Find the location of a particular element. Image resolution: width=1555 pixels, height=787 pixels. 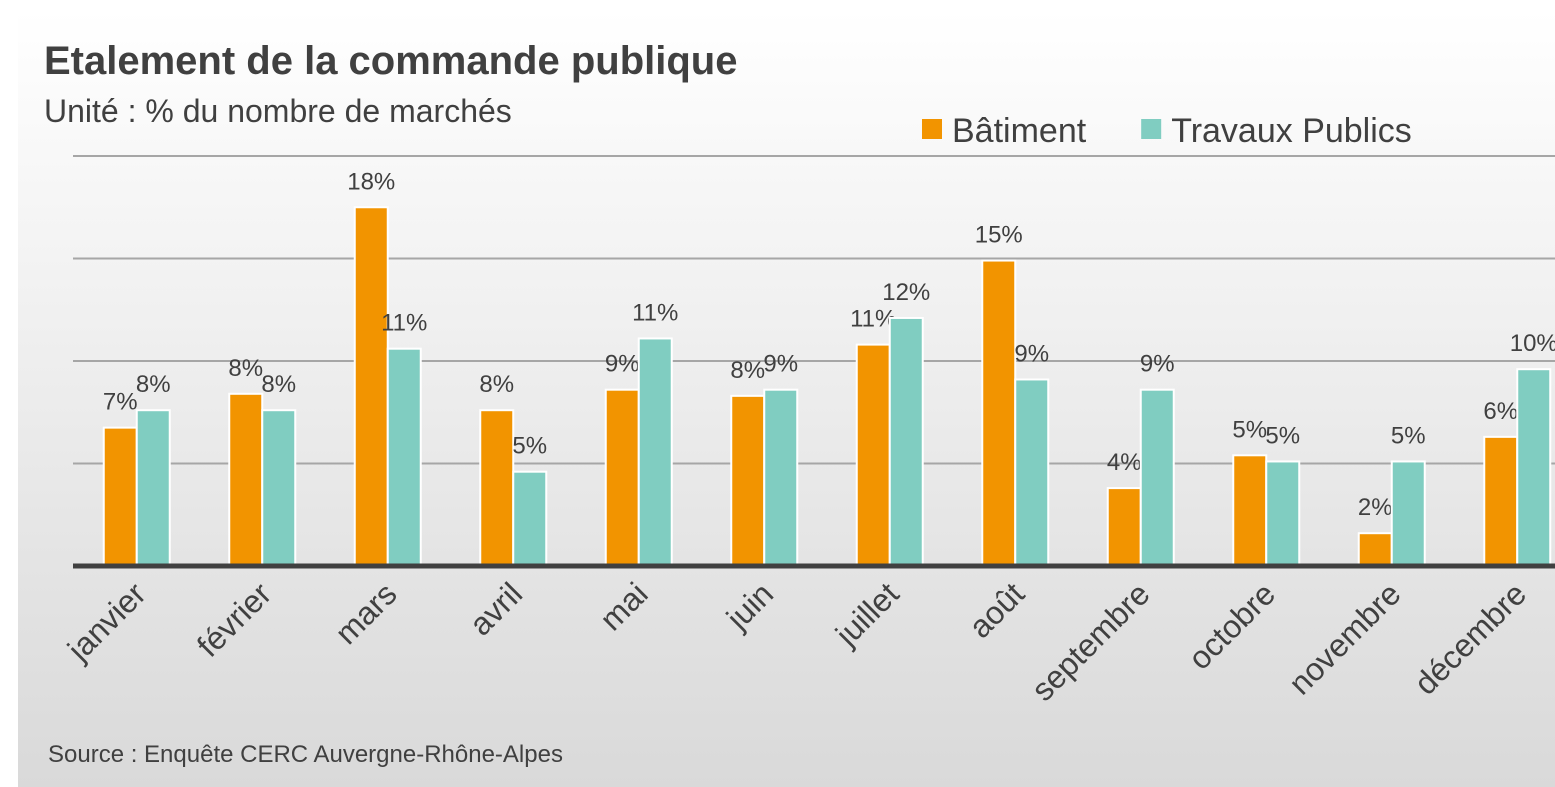

legend-label: Bâtiment is located at coordinates (1019, 131).